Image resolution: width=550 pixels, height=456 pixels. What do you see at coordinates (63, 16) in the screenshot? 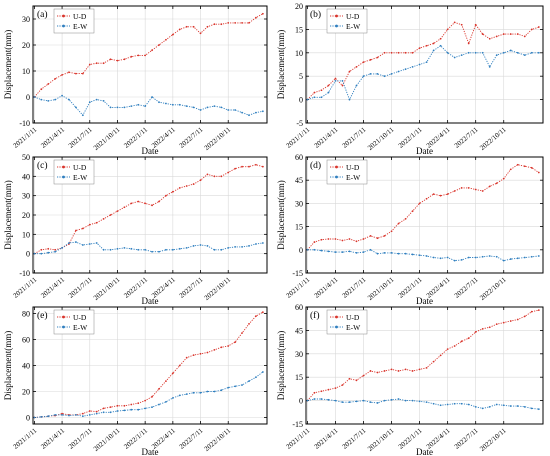
I see `legend-marker-u-d` at bounding box center [63, 16].